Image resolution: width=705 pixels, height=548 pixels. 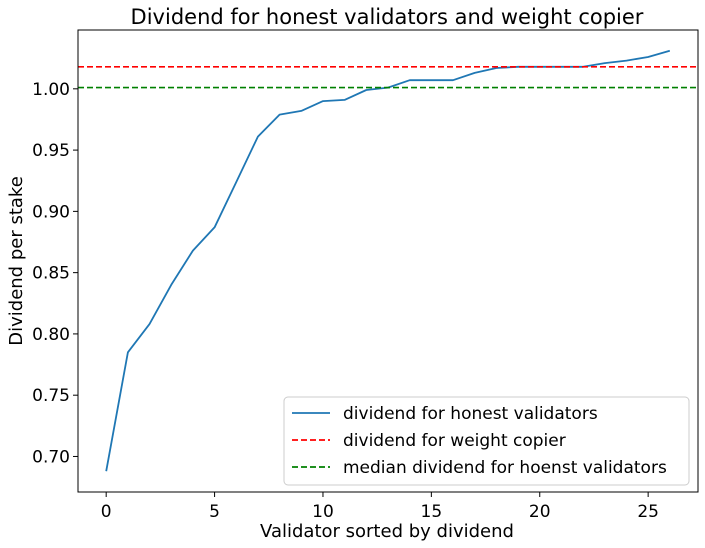 What do you see at coordinates (470, 414) in the screenshot?
I see `legend-label: dividend for honest validators` at bounding box center [470, 414].